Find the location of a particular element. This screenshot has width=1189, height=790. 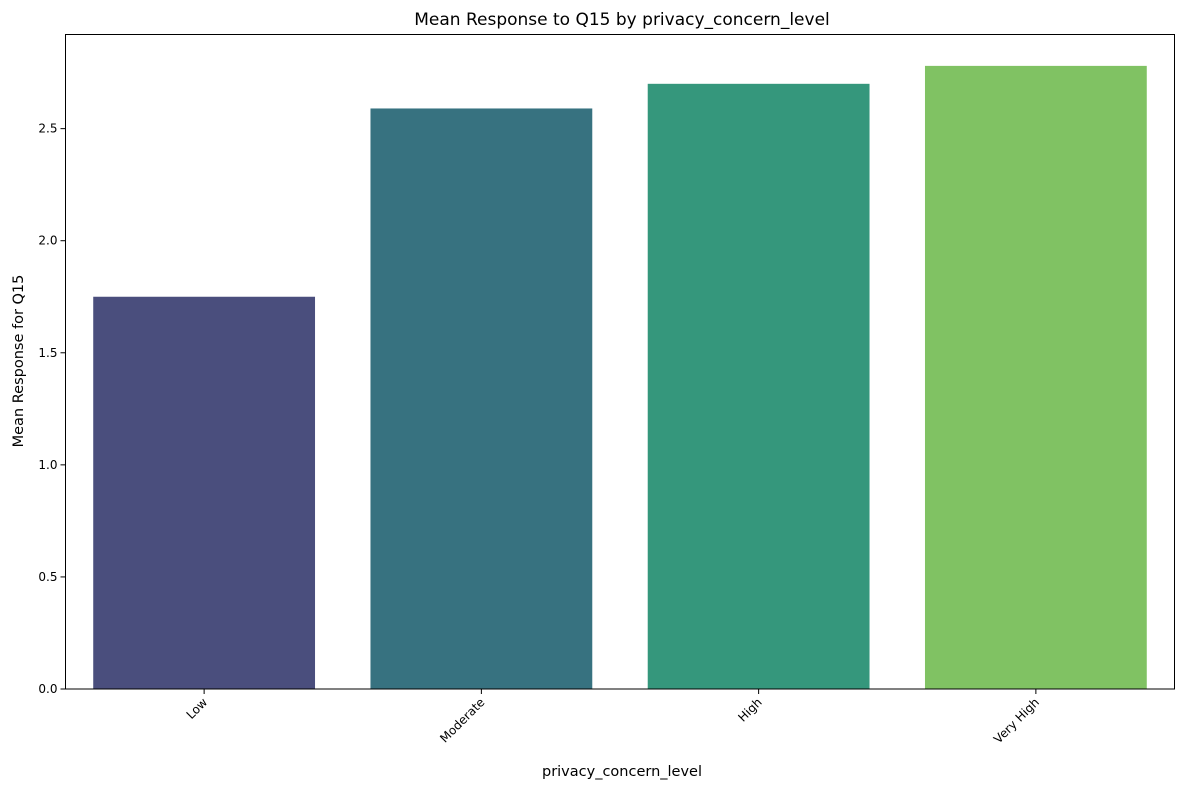

y-tick-label: 1.0 is located at coordinates (47, 465).